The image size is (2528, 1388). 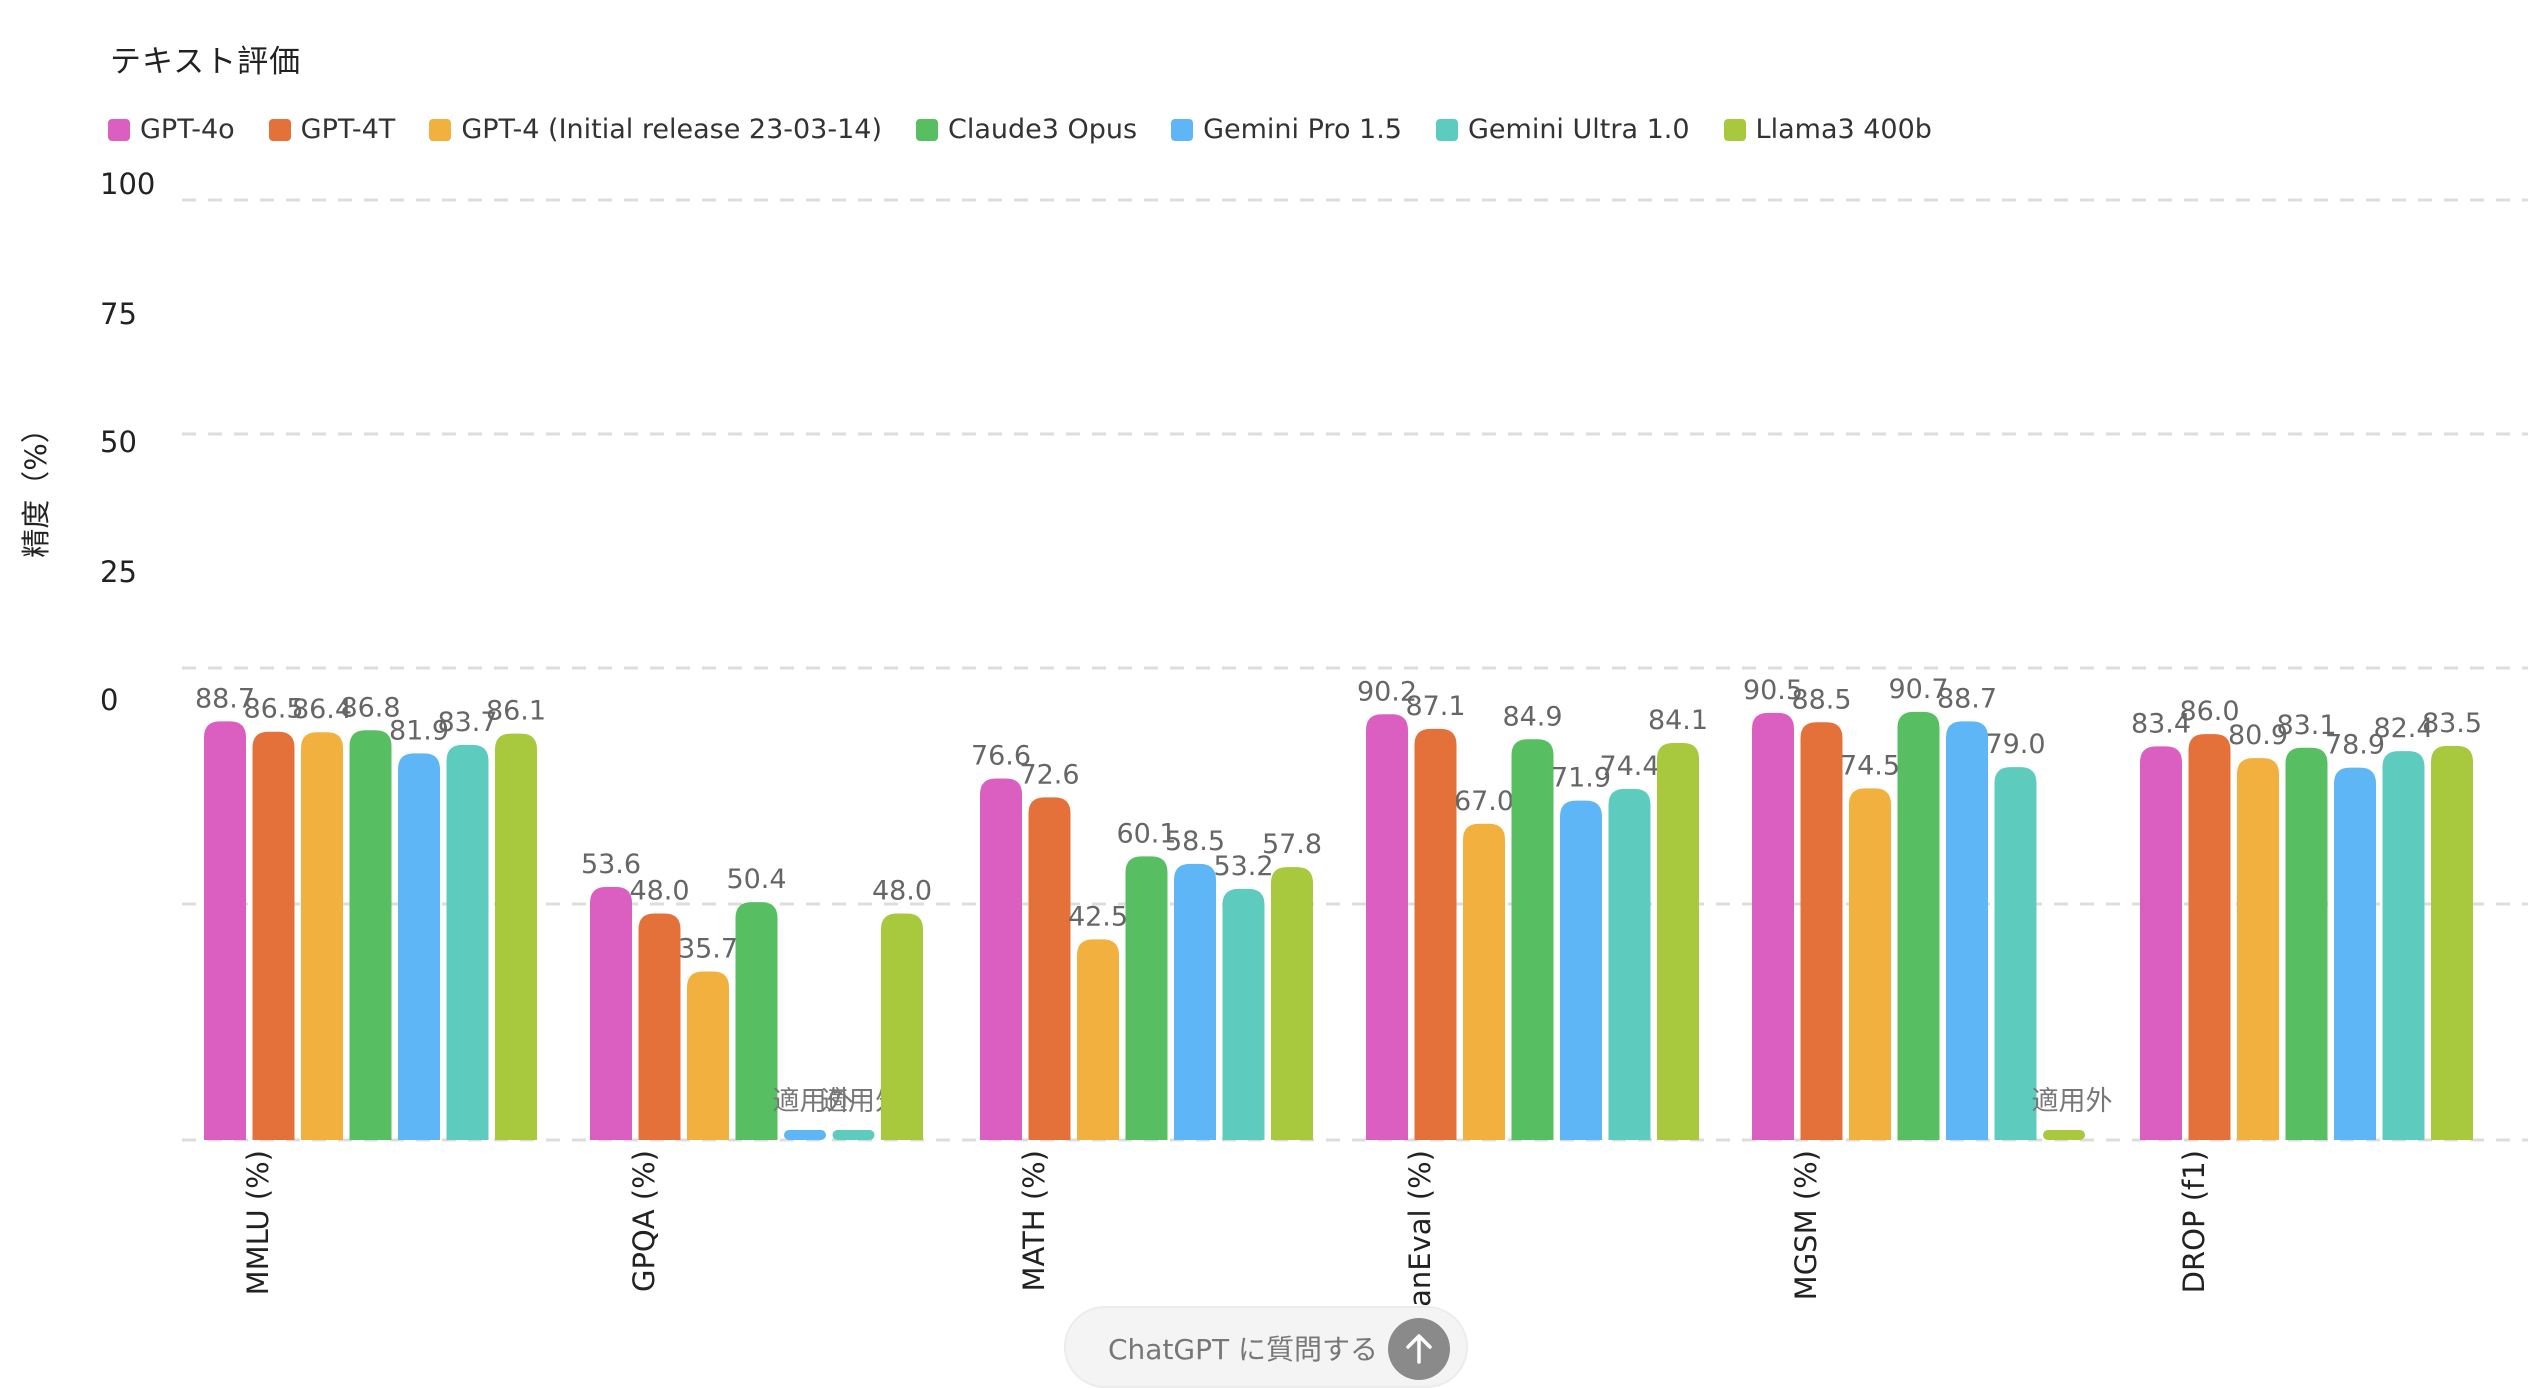 What do you see at coordinates (1581, 778) in the screenshot?
I see `data-label: 71.9` at bounding box center [1581, 778].